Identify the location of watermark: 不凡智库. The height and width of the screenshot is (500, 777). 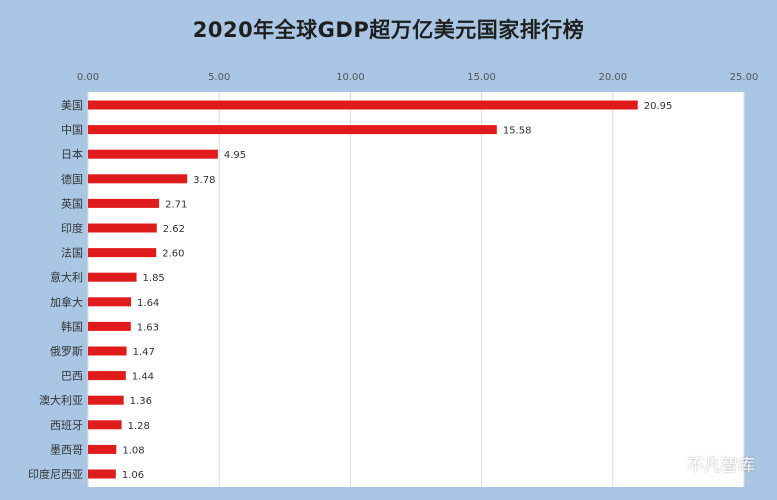
(705, 463).